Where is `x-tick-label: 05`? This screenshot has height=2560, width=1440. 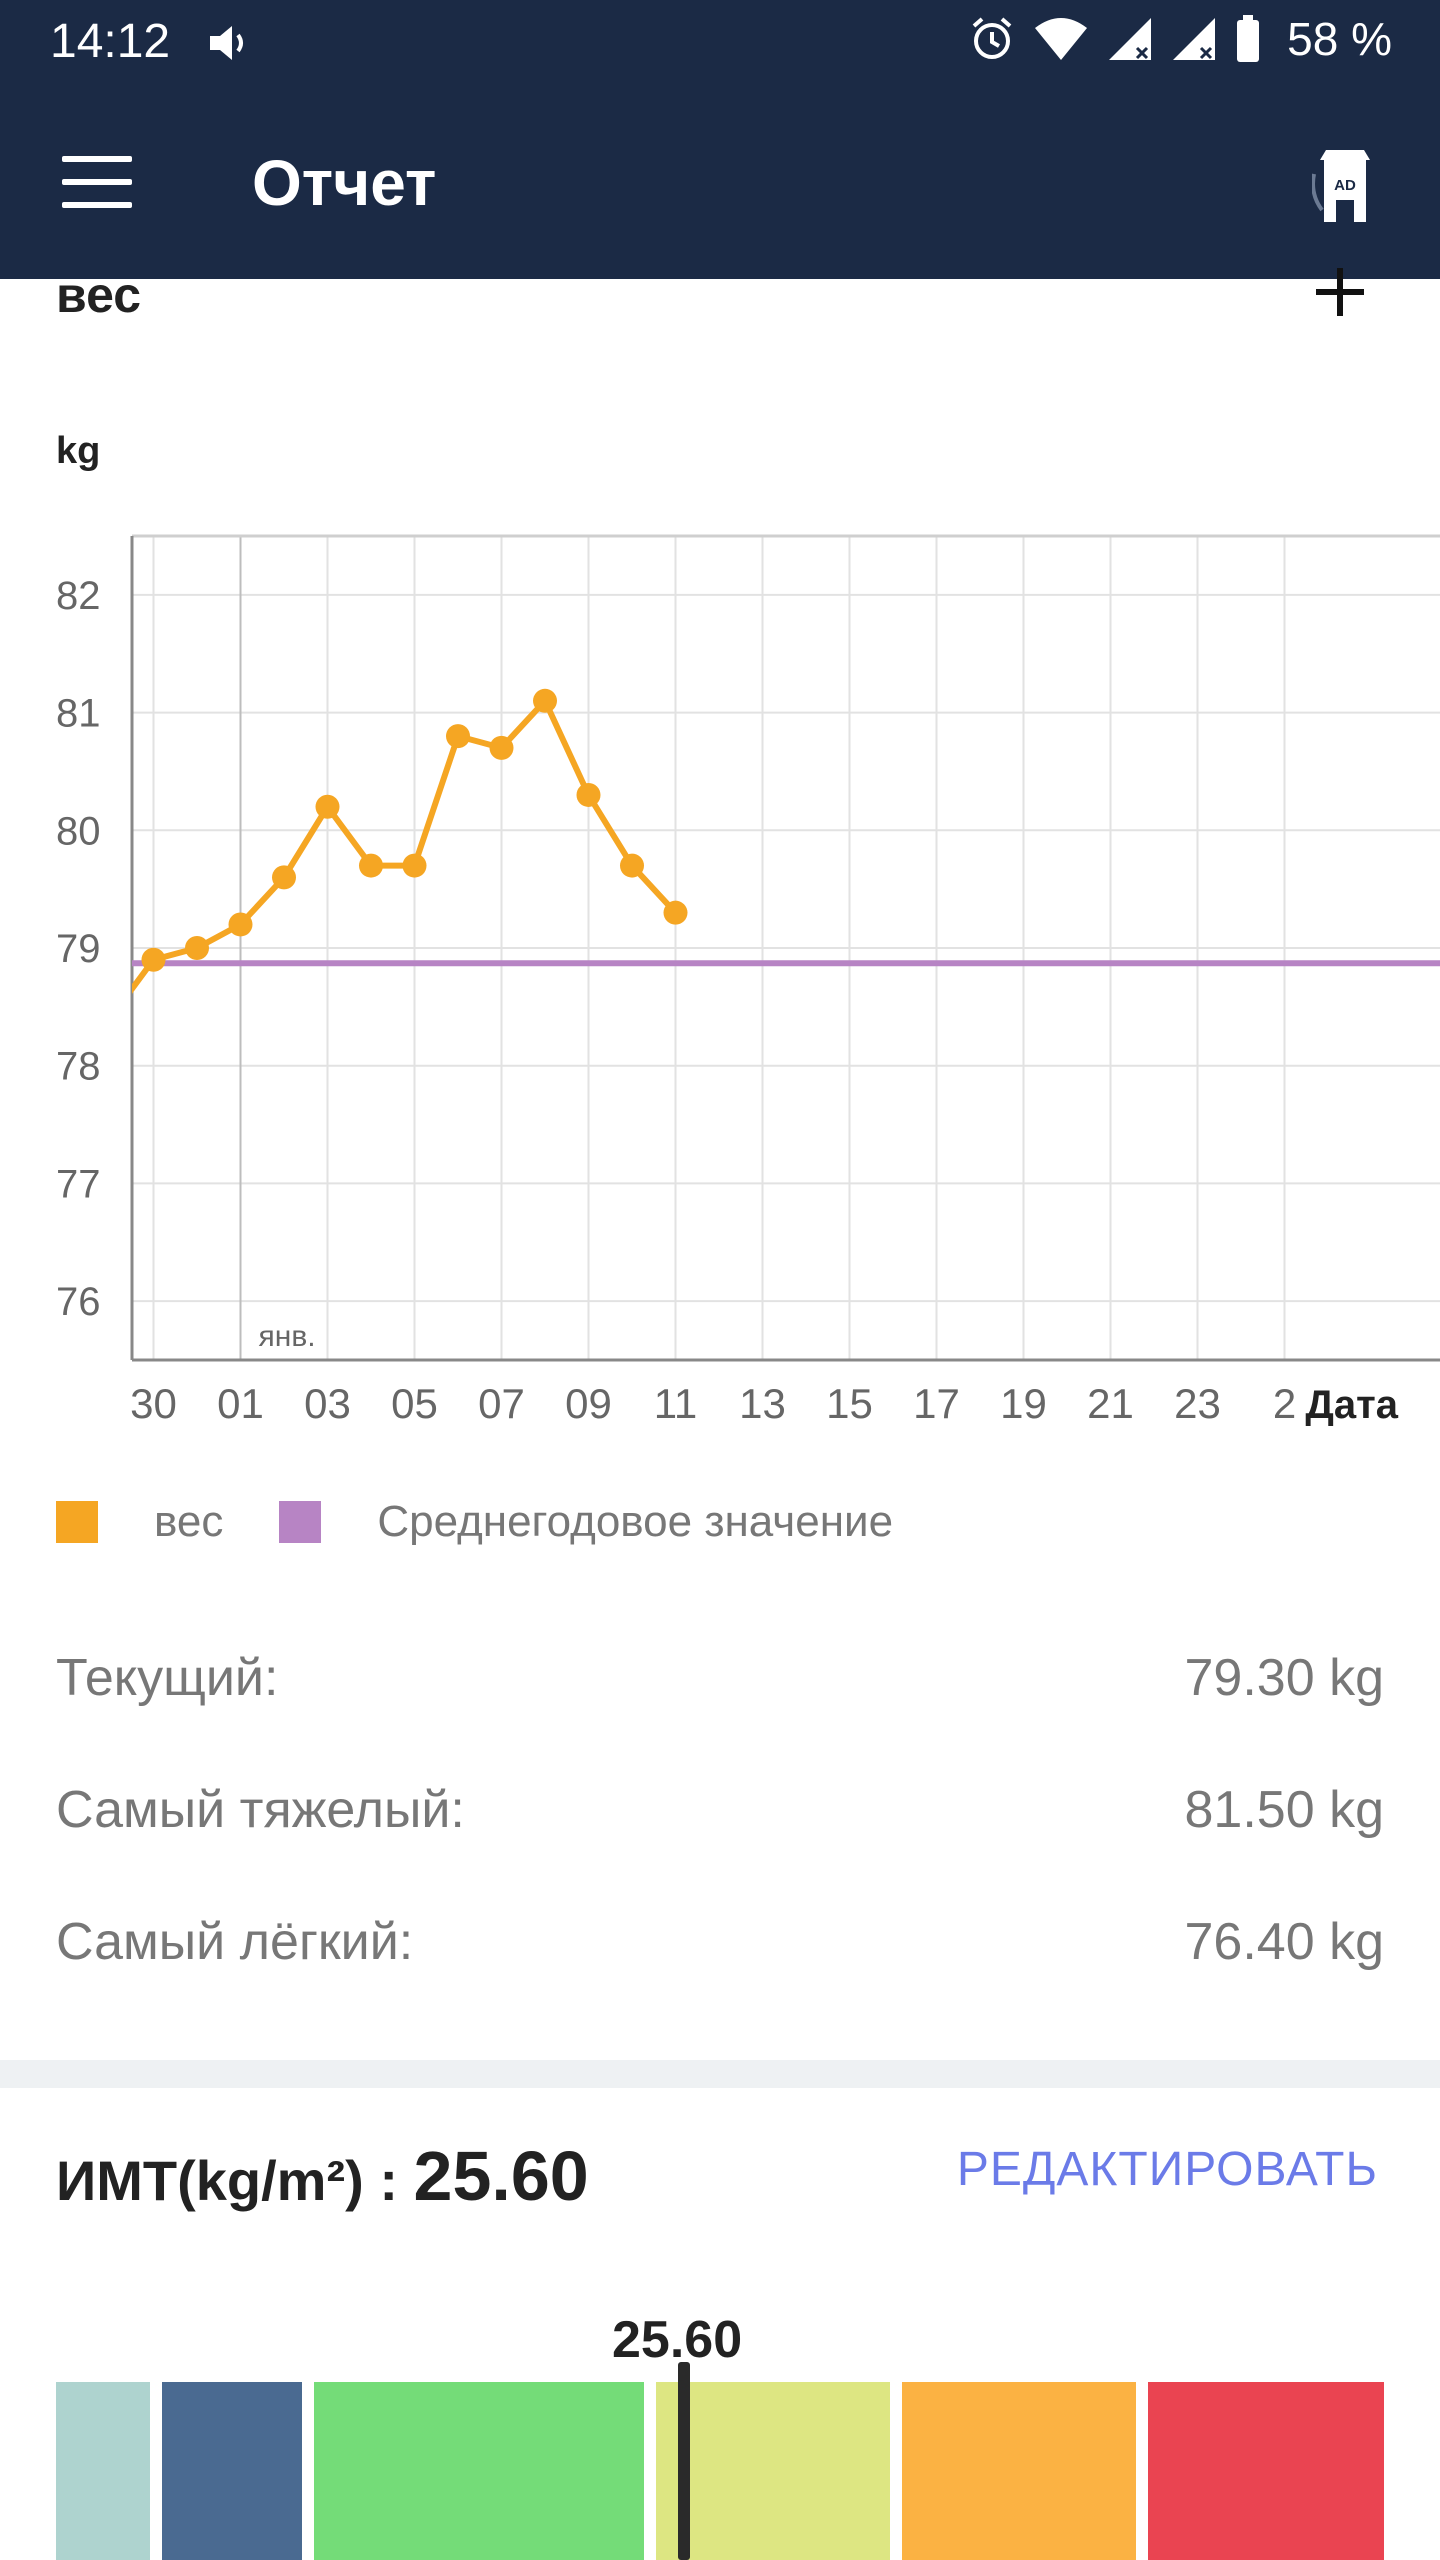 x-tick-label: 05 is located at coordinates (414, 1403).